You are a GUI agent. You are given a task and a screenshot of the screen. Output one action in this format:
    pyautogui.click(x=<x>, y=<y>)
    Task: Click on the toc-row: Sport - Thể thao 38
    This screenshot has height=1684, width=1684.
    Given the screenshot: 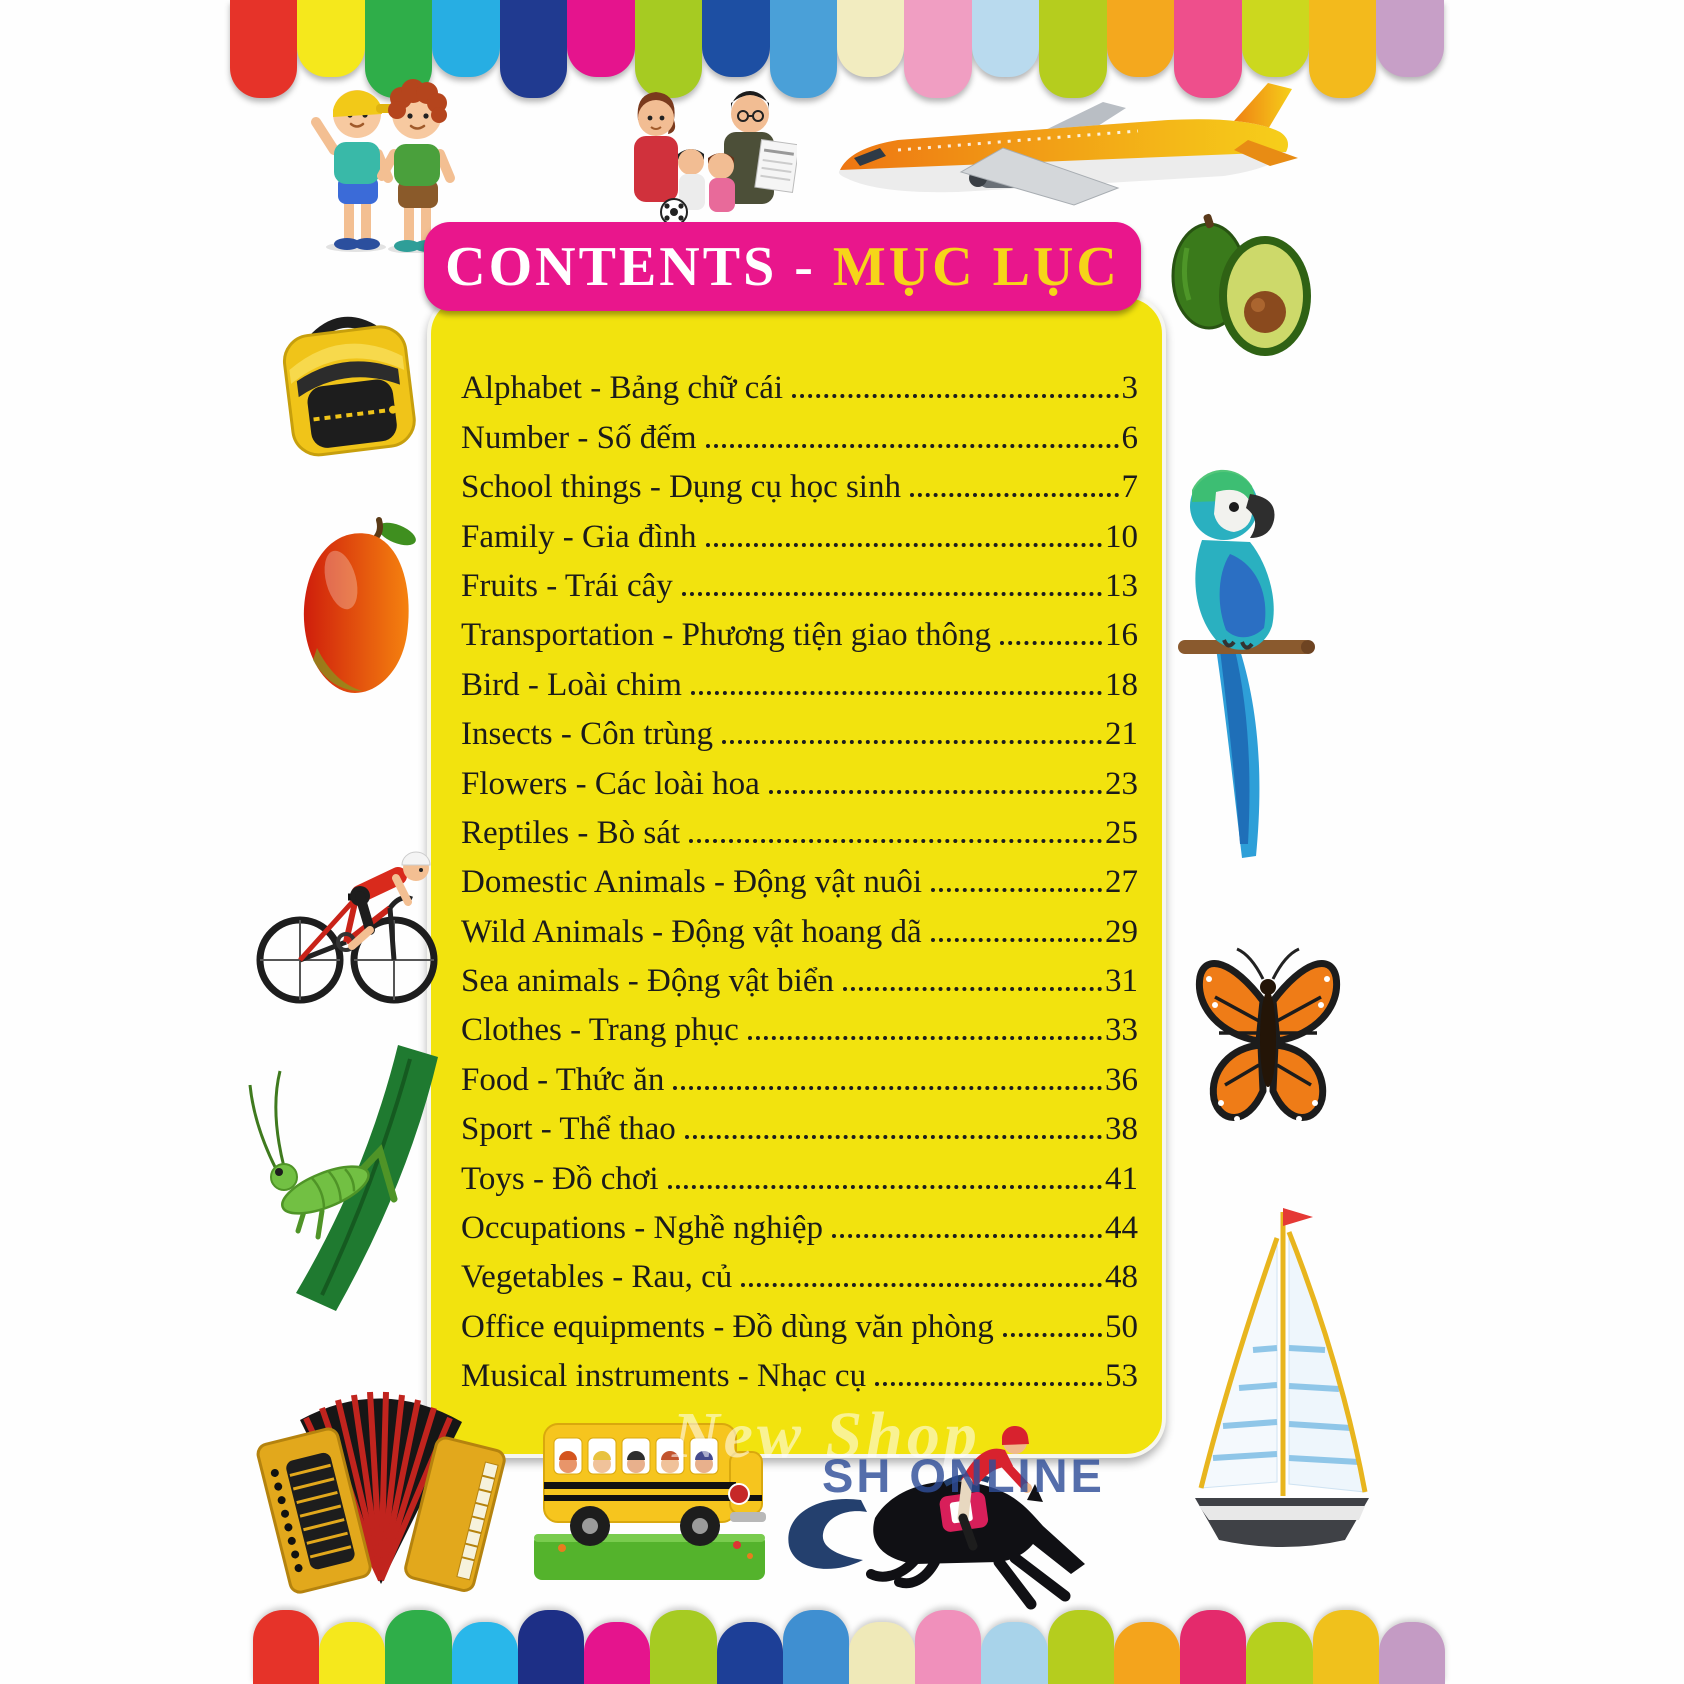 What is the action you would take?
    pyautogui.click(x=799, y=1123)
    